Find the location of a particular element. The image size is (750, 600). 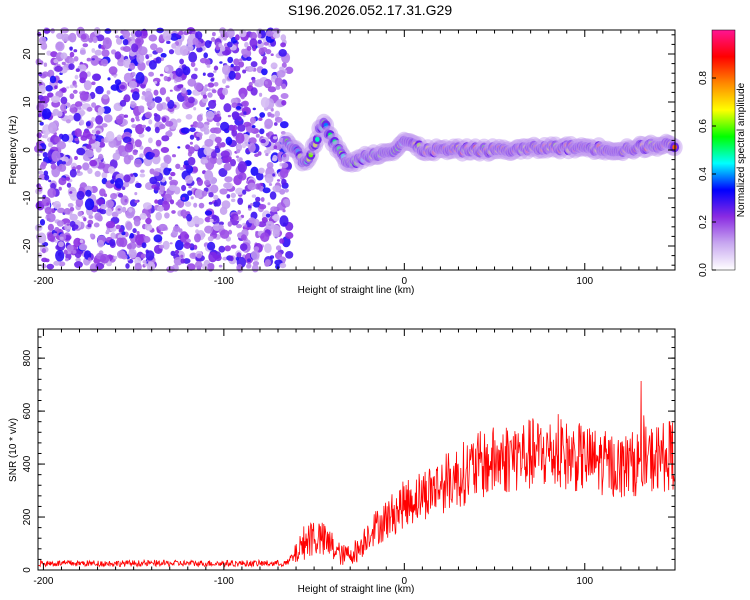

colorbar-tick-label: 0.4 is located at coordinates (703, 174).